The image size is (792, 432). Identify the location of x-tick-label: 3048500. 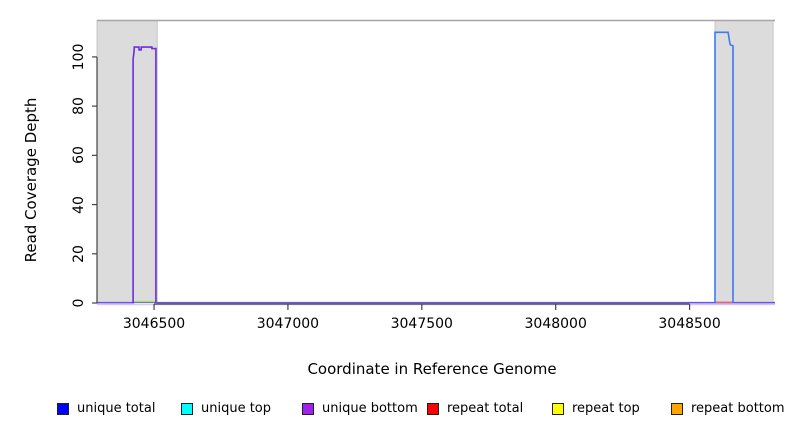
(689, 324).